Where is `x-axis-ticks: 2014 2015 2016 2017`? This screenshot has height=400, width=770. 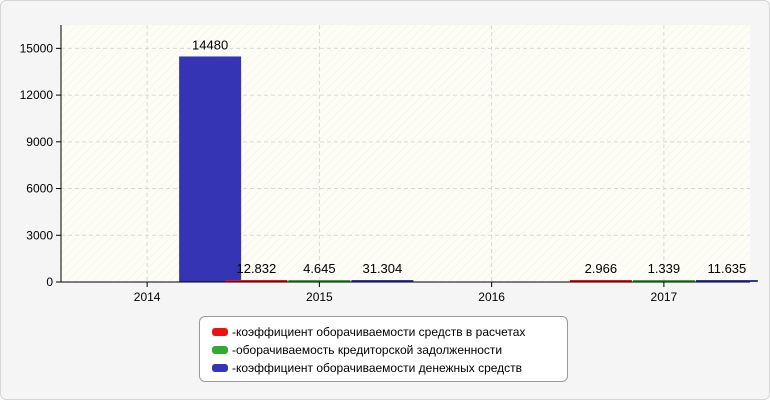 x-axis-ticks: 2014 2015 2016 2017 is located at coordinates (406, 293).